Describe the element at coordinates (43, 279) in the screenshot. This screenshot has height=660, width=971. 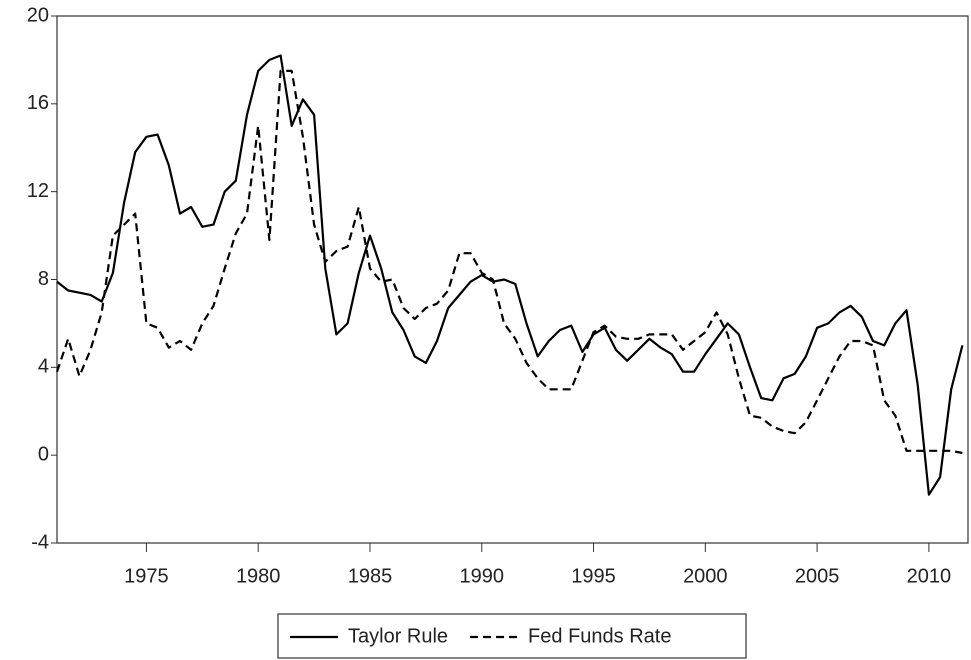
I see `y-tick-label: 8` at that location.